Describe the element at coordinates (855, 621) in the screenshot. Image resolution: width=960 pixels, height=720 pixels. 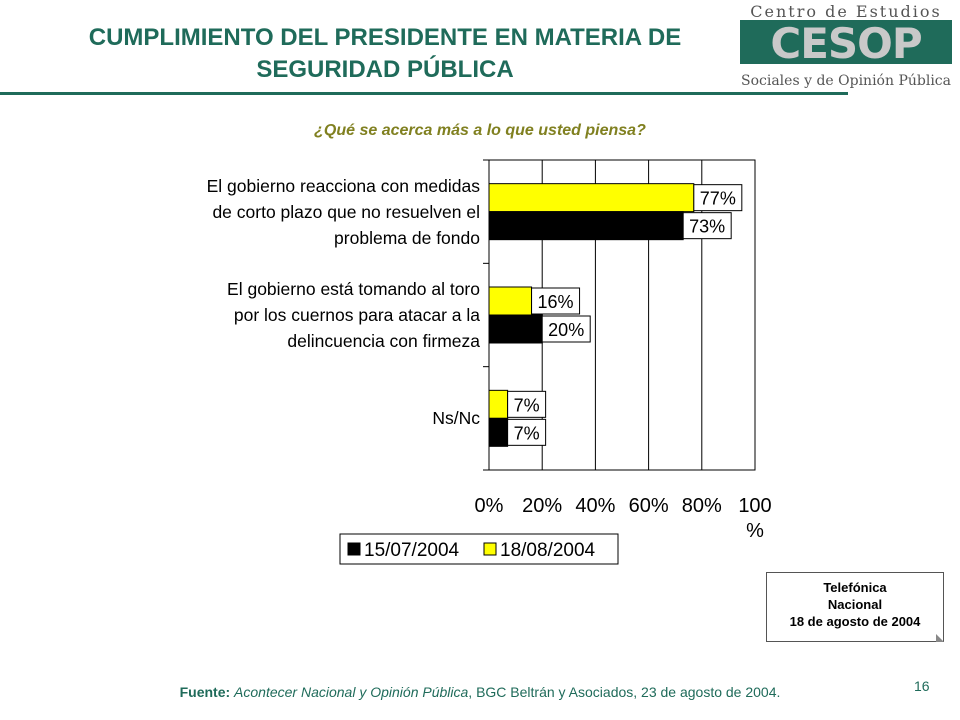
I see `note-line-3: 18 de agosto de 2004` at that location.